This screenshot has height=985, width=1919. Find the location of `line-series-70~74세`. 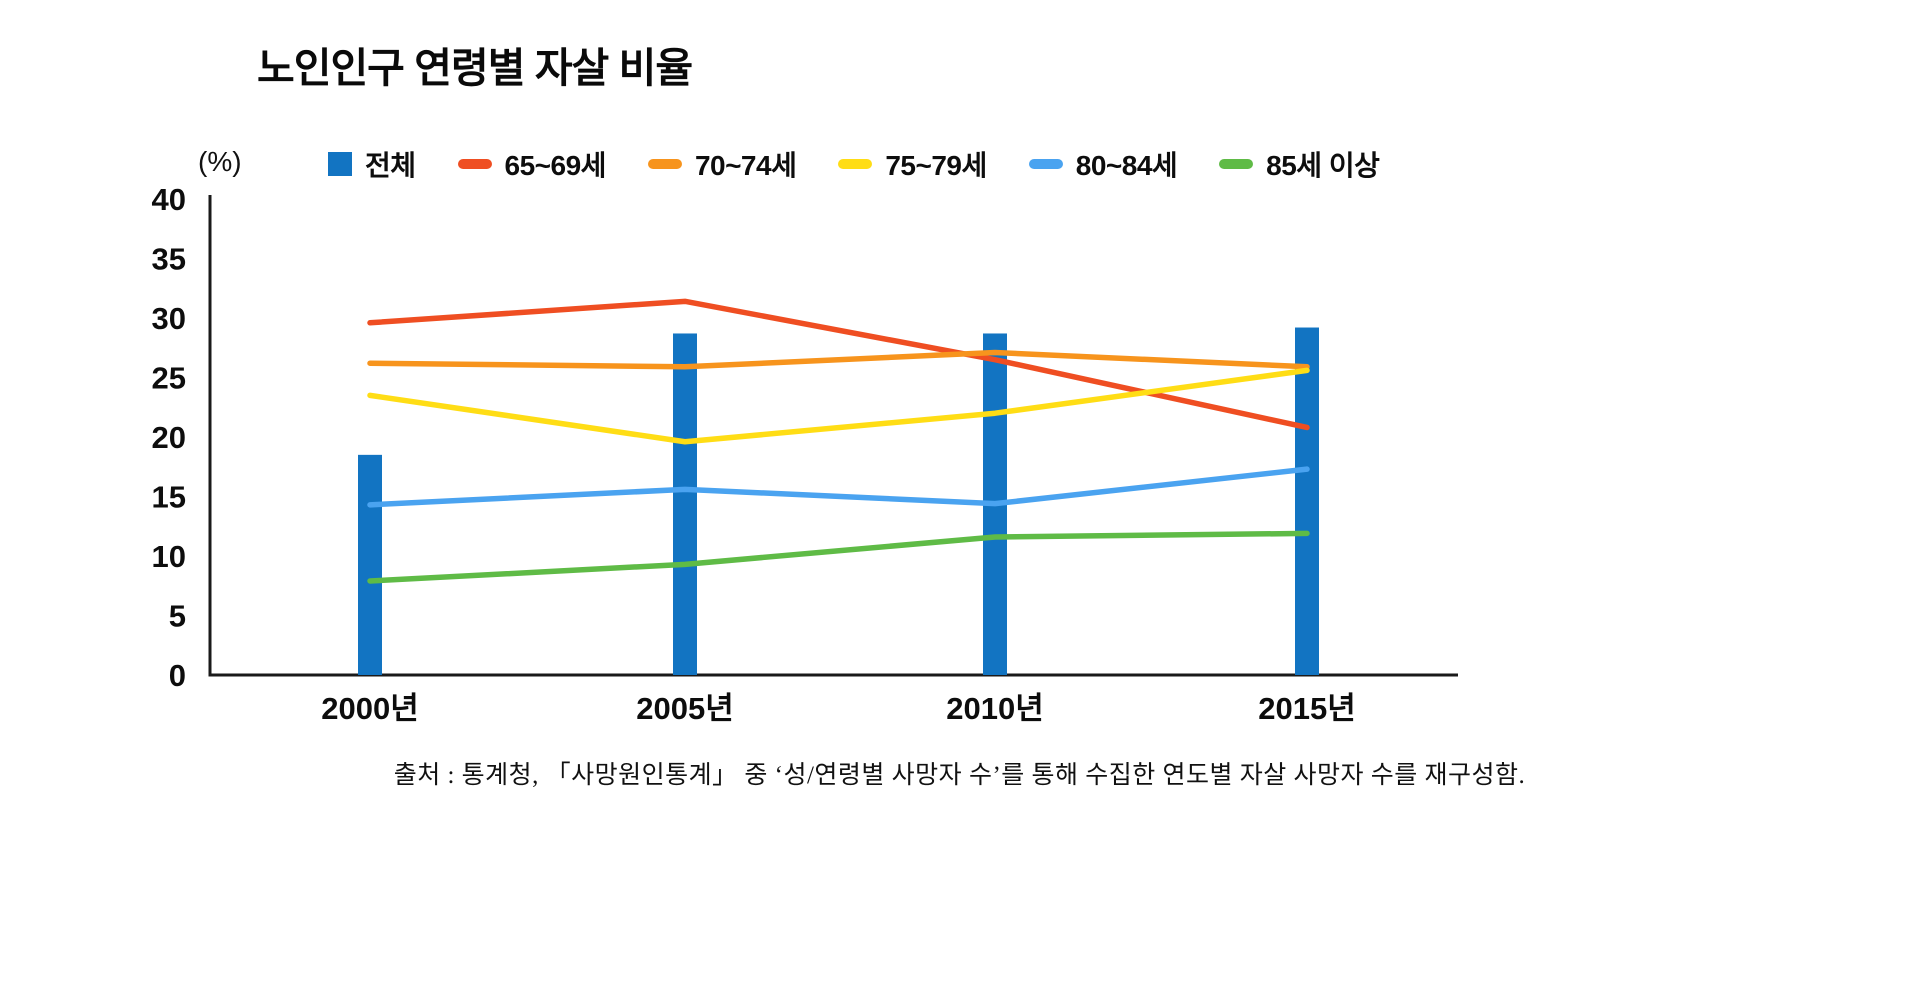

line-series-70~74세 is located at coordinates (838, 359).